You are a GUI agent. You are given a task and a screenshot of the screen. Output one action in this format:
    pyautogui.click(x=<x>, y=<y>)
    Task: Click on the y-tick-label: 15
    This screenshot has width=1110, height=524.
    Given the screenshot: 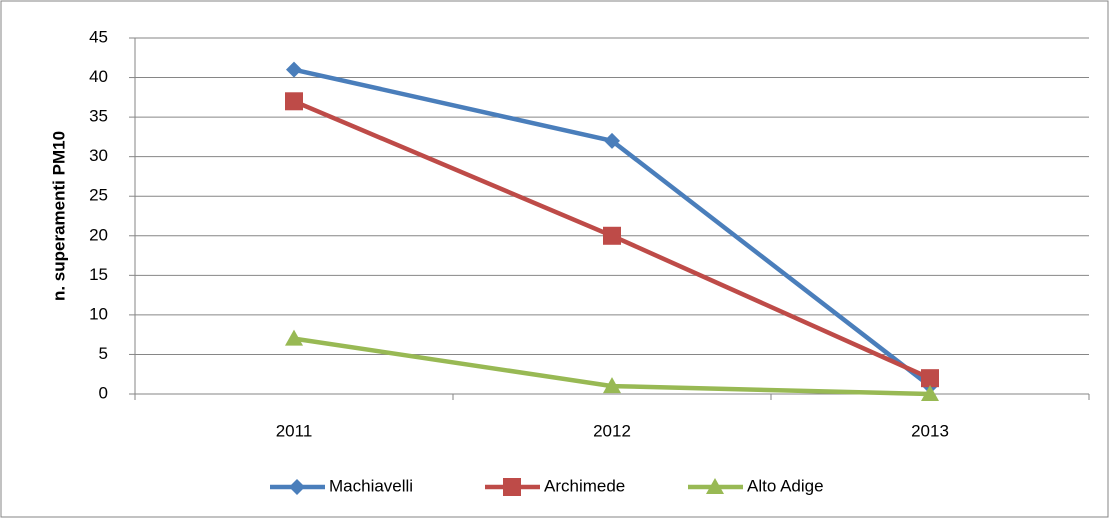 What is the action you would take?
    pyautogui.click(x=98, y=274)
    